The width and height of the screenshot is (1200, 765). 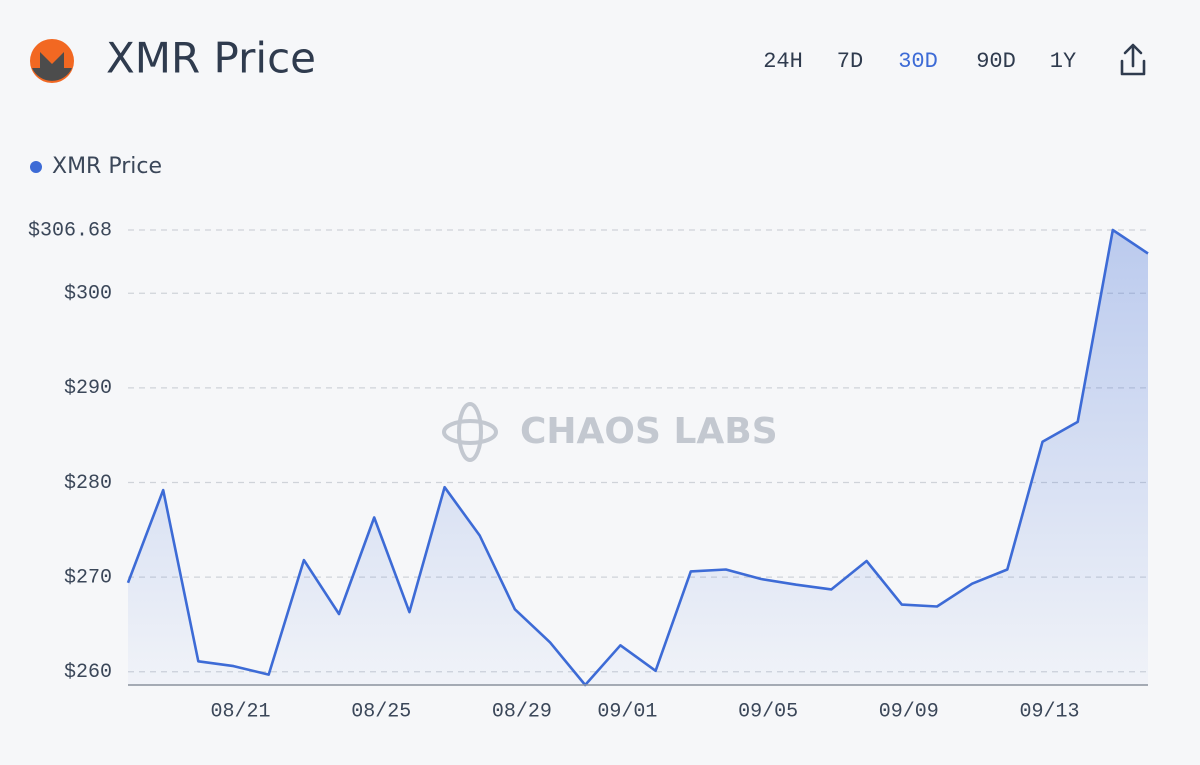 I want to click on range-button: 1Y, so click(x=1063, y=61).